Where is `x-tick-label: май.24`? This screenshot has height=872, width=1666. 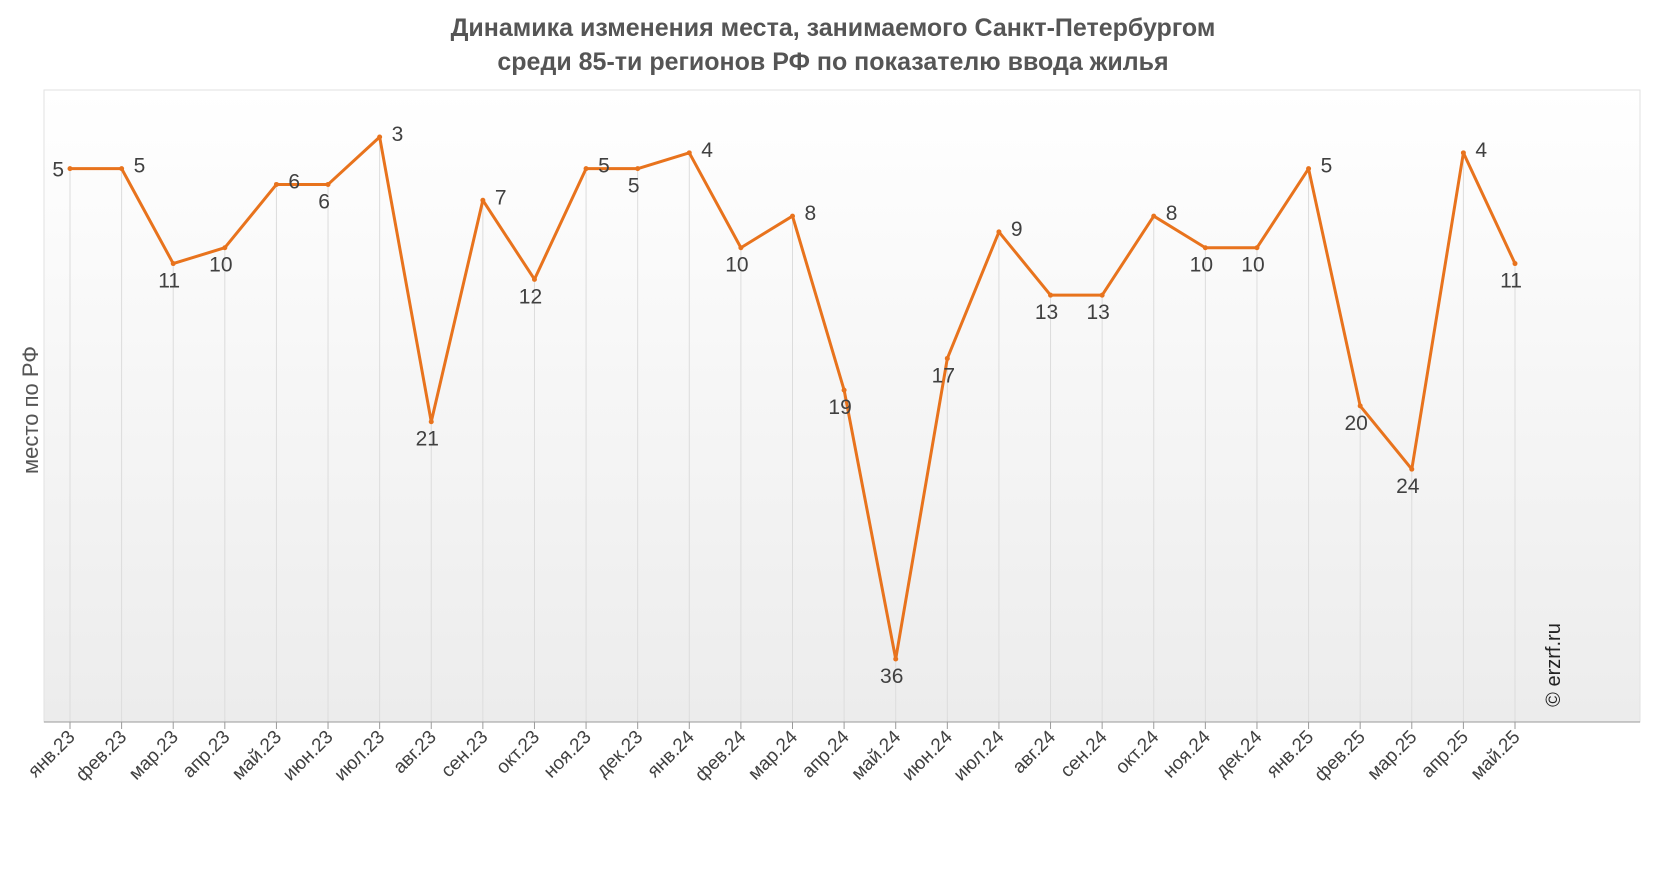 x-tick-label: май.24 is located at coordinates (877, 755).